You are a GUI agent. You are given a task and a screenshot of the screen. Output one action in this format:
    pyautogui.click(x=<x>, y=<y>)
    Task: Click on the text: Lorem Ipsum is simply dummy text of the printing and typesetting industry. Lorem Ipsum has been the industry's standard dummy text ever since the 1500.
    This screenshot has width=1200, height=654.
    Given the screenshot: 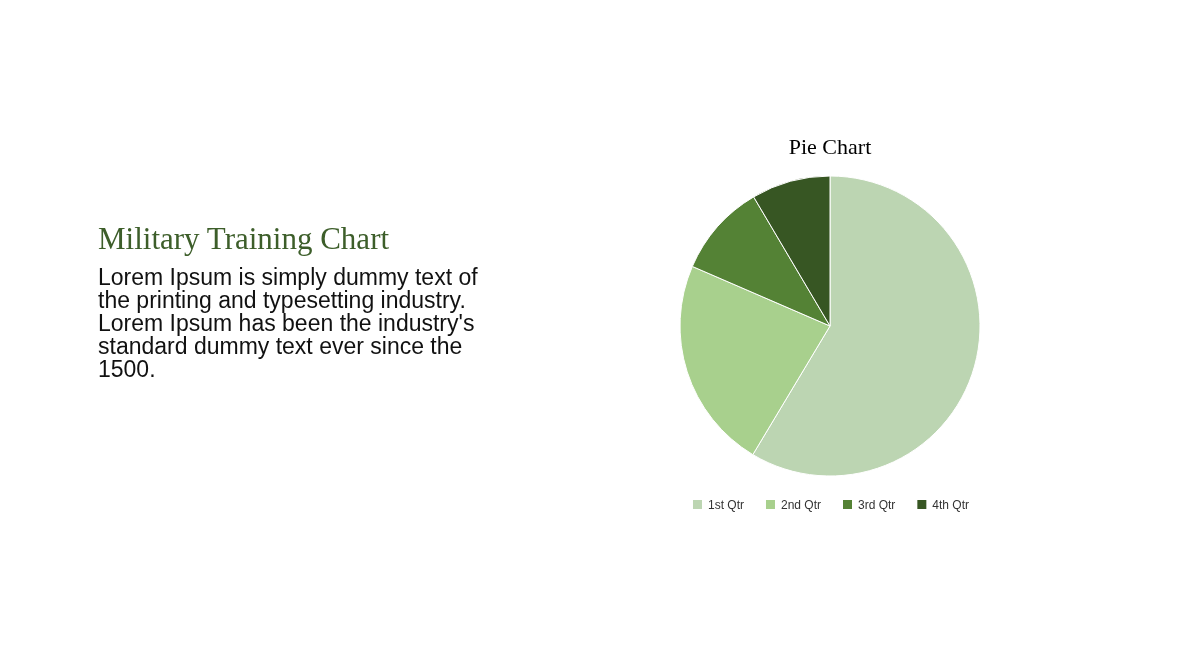 What is the action you would take?
    pyautogui.click(x=288, y=323)
    